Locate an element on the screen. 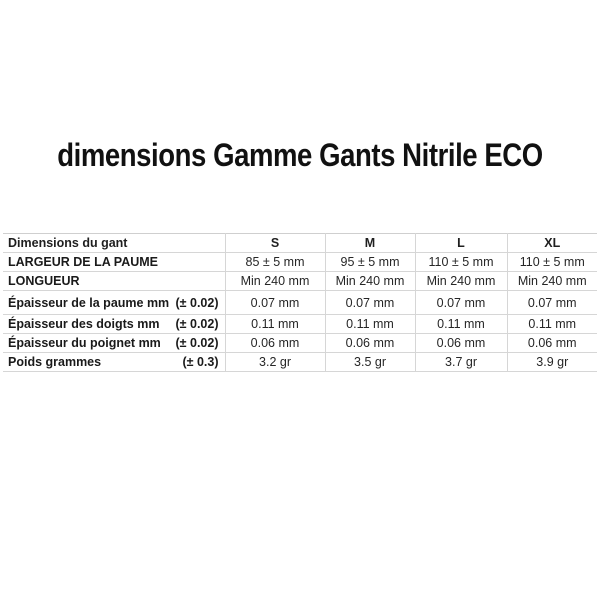 The image size is (600, 600). header-size-xl: XL is located at coordinates (551, 243).